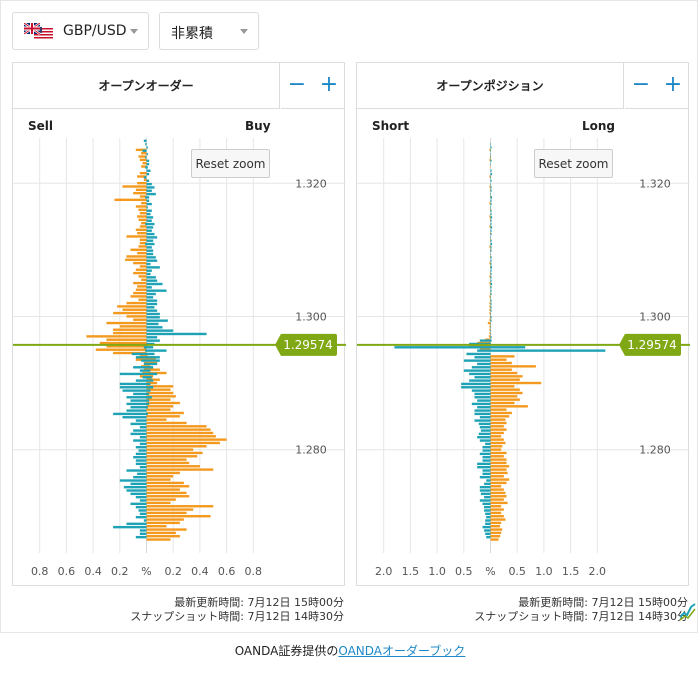  I want to click on price-tick-label: 1.320, so click(311, 183).